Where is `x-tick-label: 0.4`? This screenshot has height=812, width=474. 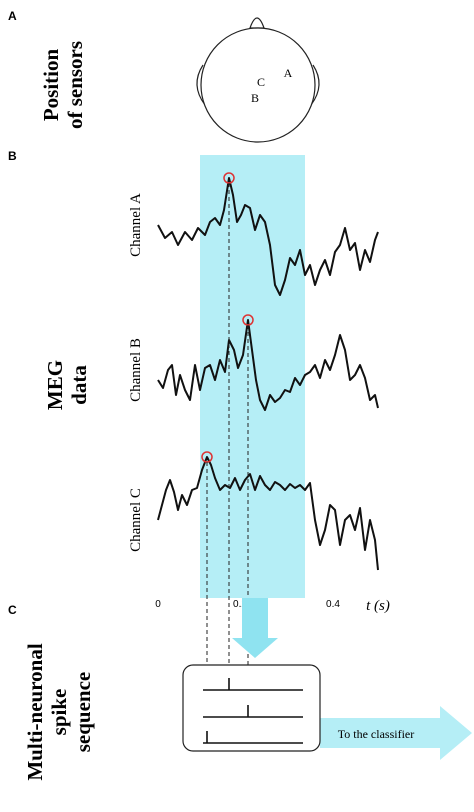 x-tick-label: 0.4 is located at coordinates (333, 604).